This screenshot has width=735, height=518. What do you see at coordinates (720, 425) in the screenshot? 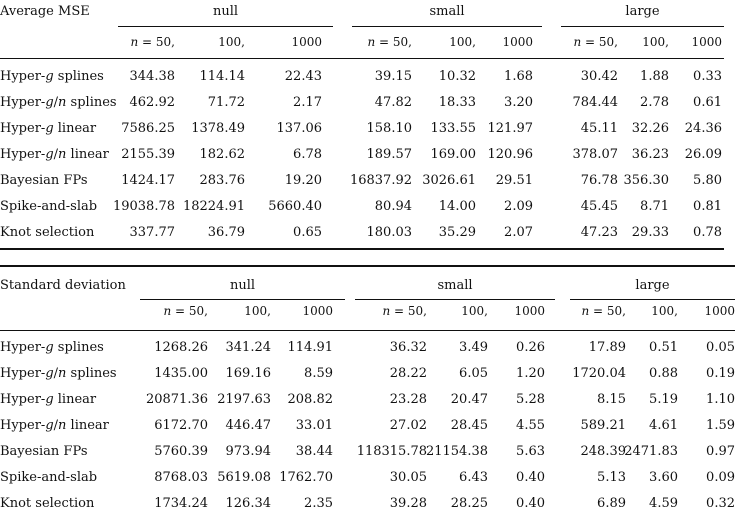
I see `table-cell: 1.59` at bounding box center [720, 425].